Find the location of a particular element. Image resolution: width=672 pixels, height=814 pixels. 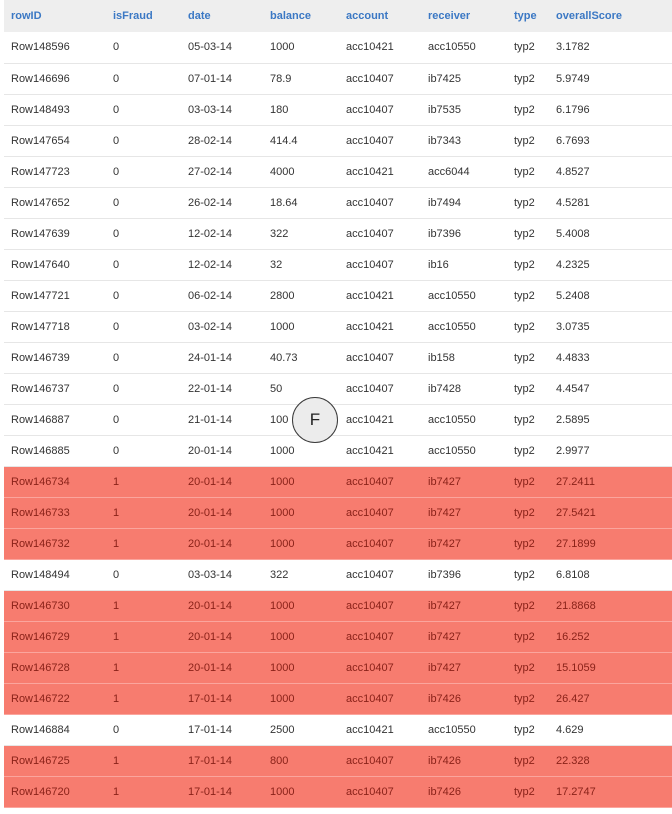

cell-date: 20-01-14 is located at coordinates (210, 543).